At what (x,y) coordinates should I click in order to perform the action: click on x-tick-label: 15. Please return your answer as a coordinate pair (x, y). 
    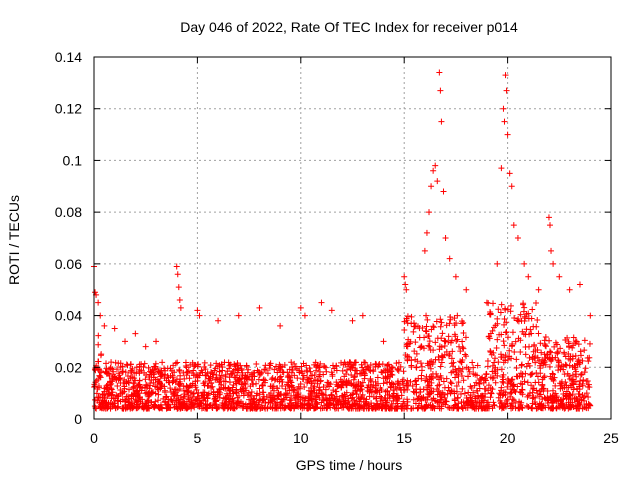
    Looking at the image, I should click on (404, 438).